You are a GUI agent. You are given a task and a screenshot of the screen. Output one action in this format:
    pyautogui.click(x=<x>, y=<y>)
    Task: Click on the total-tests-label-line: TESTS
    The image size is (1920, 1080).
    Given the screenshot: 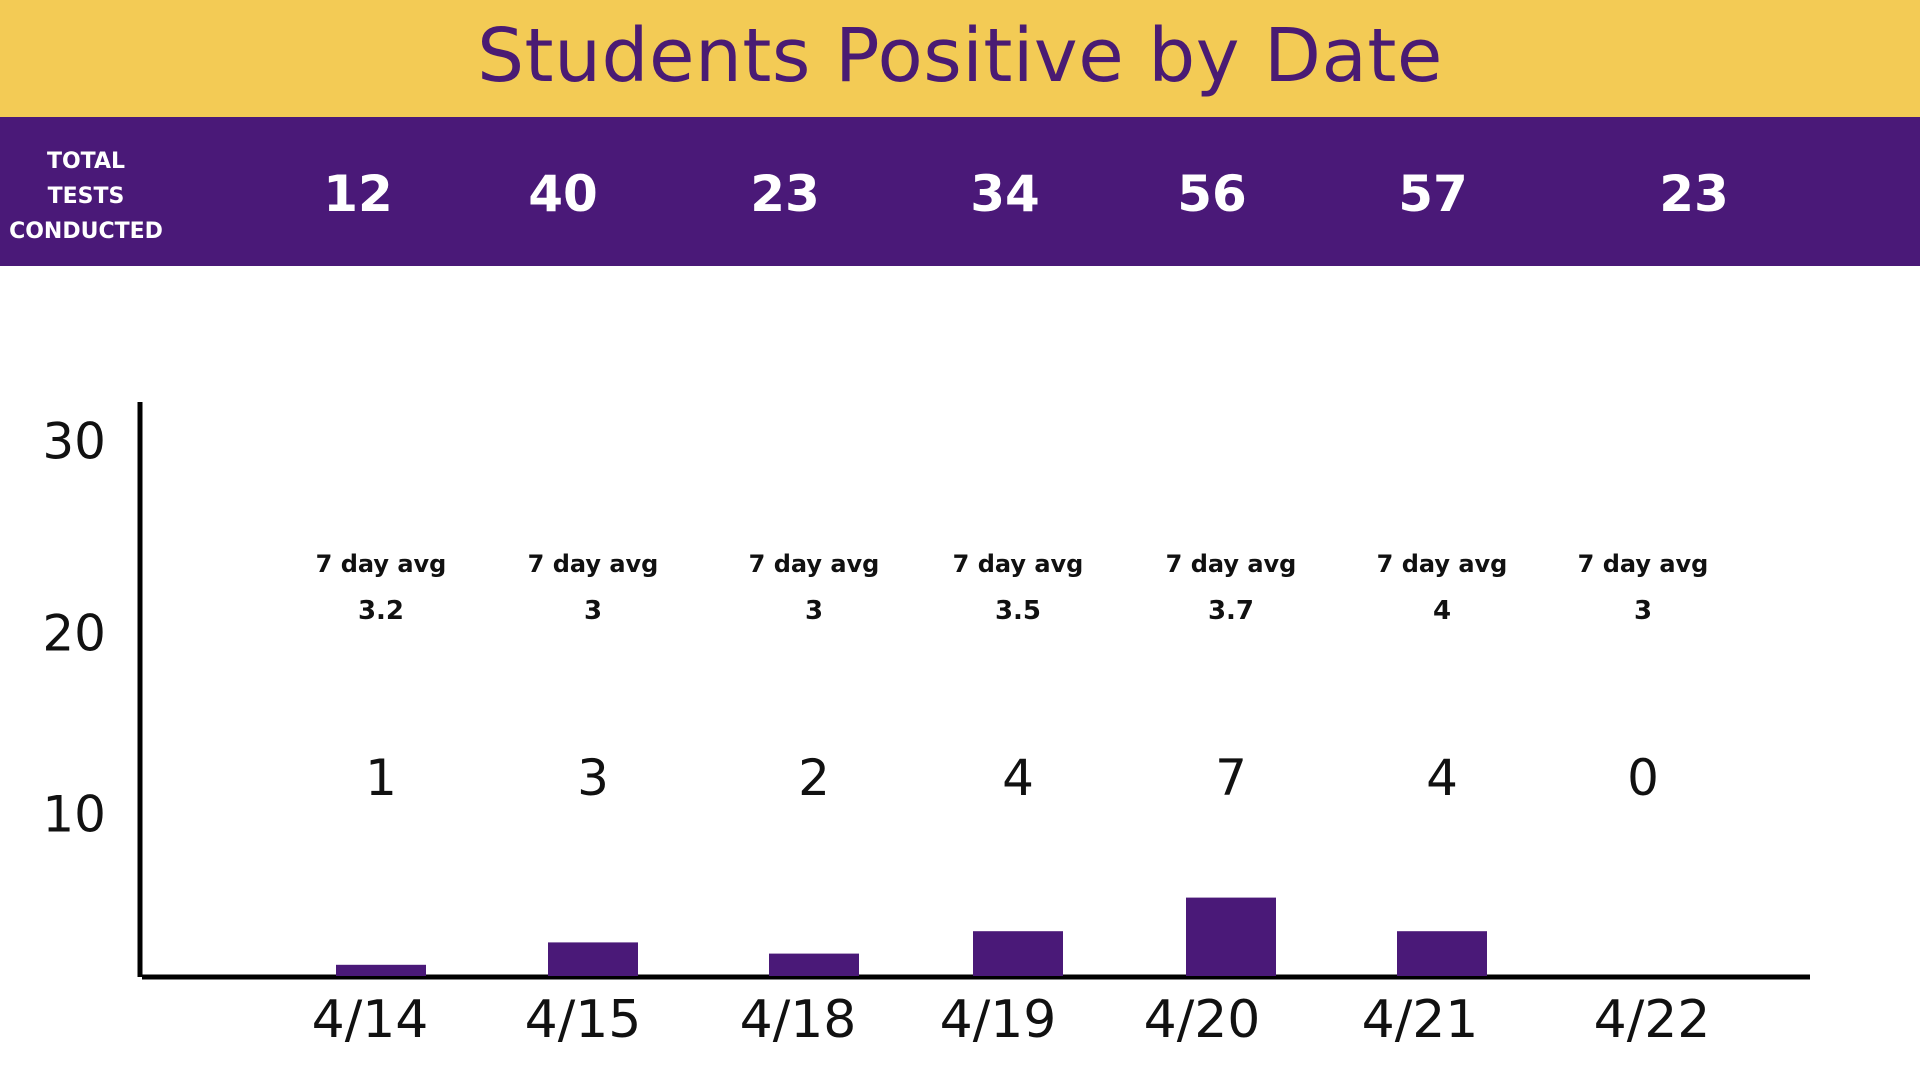 What is the action you would take?
    pyautogui.click(x=86, y=196)
    